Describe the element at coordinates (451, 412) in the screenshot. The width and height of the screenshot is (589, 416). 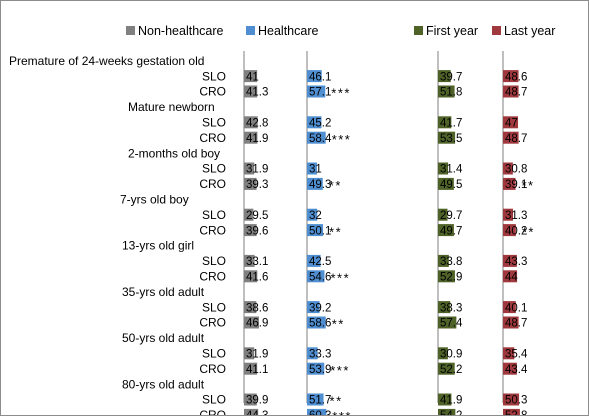
I see `data-label-first-year: 54.2` at that location.